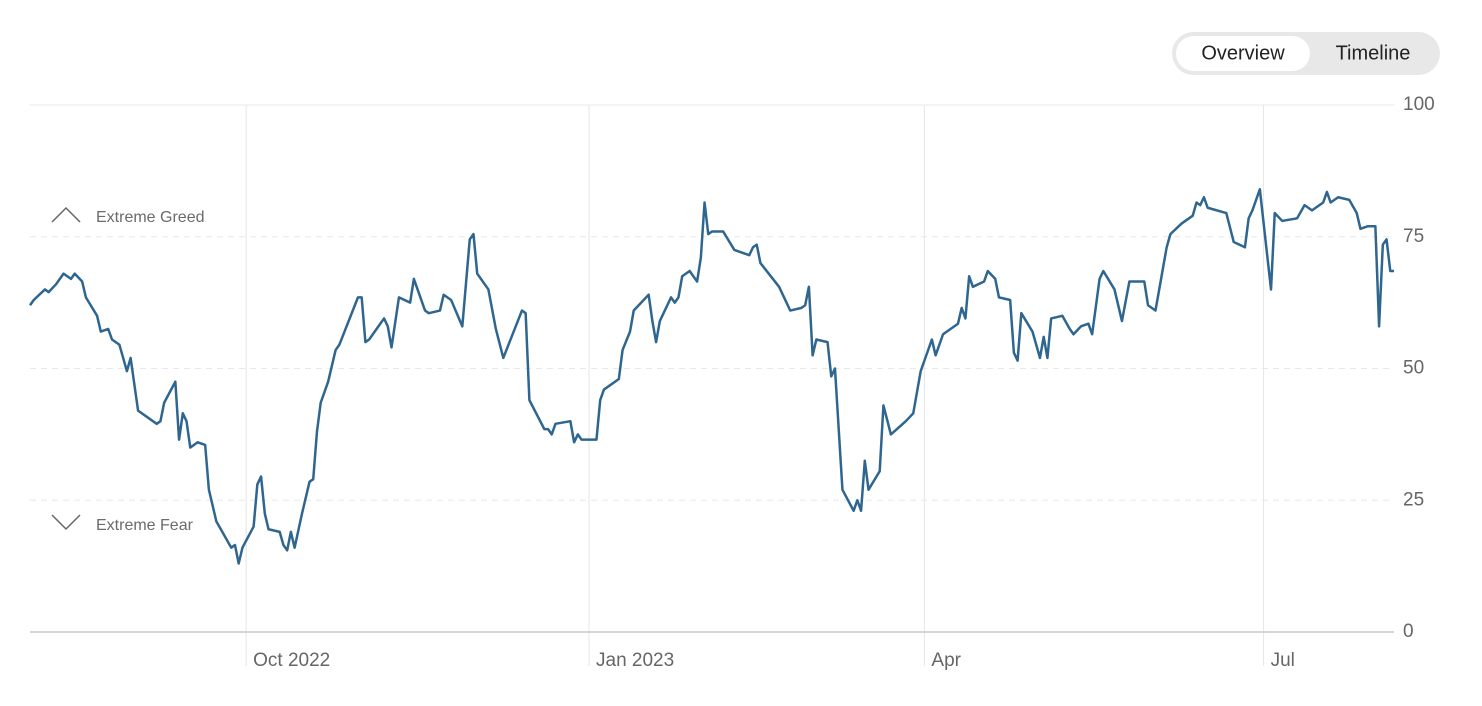 The width and height of the screenshot is (1482, 706). Describe the element at coordinates (635, 660) in the screenshot. I see `x-tick-label: Jan 2023` at that location.